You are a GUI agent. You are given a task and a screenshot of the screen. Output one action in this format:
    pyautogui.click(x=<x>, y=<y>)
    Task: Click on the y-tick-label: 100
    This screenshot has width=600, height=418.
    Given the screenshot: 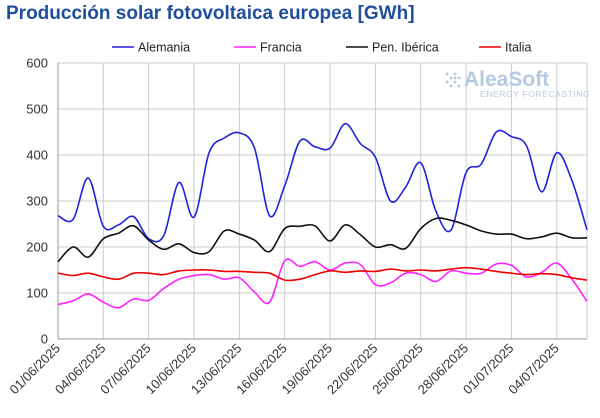 What is the action you would take?
    pyautogui.click(x=37, y=293)
    